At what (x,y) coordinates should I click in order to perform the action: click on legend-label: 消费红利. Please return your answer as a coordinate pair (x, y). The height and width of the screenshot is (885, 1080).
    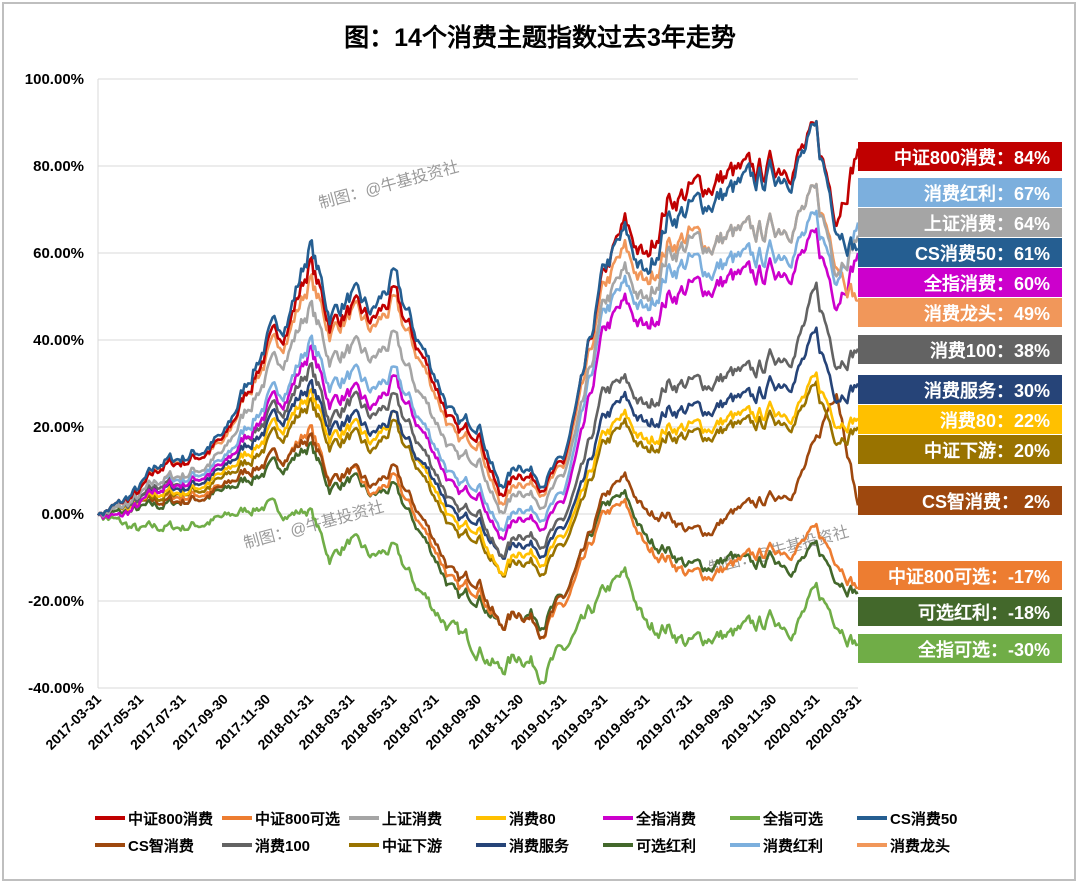
    Looking at the image, I should click on (793, 846).